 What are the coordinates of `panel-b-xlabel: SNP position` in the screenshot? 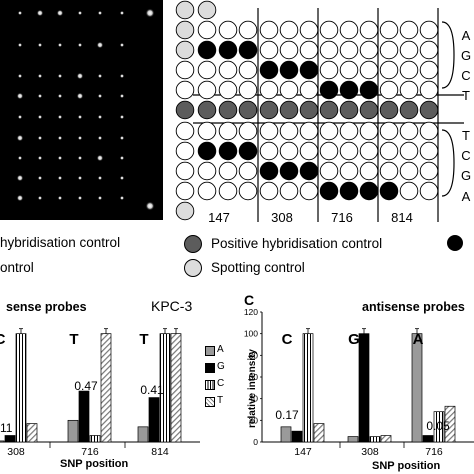 It's located at (94, 464).